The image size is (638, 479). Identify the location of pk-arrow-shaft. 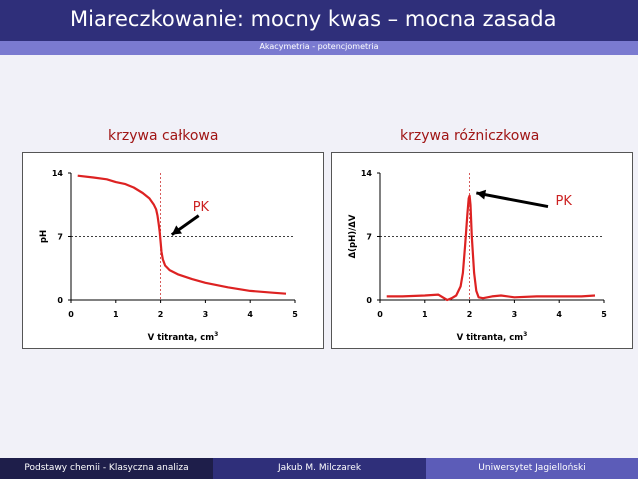
(512, 200).